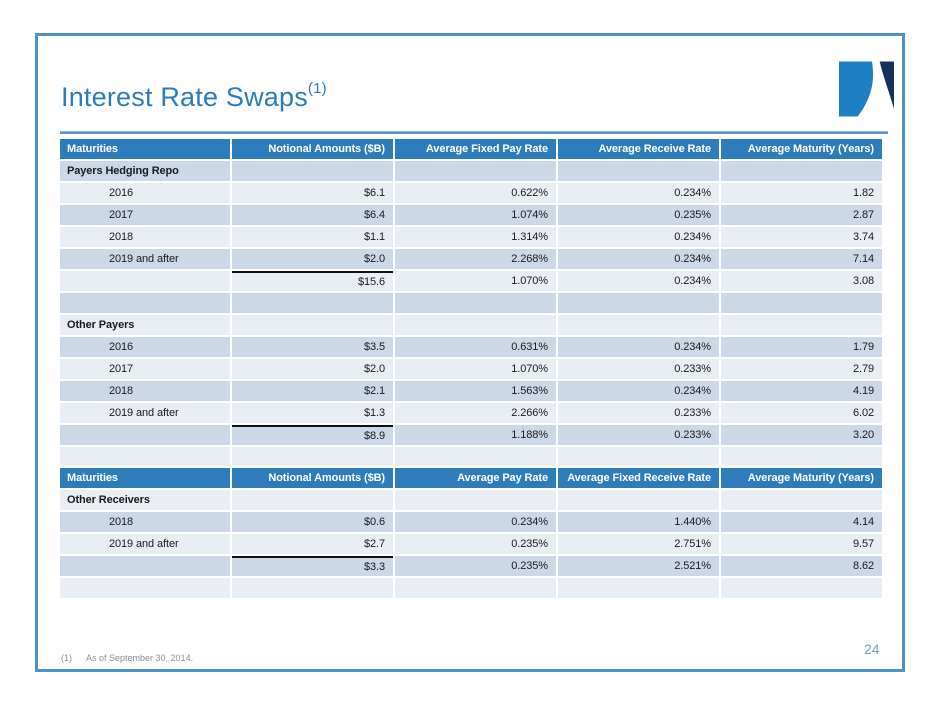 The width and height of the screenshot is (940, 705). Describe the element at coordinates (801, 566) in the screenshot. I see `value-cell: 8.62` at that location.